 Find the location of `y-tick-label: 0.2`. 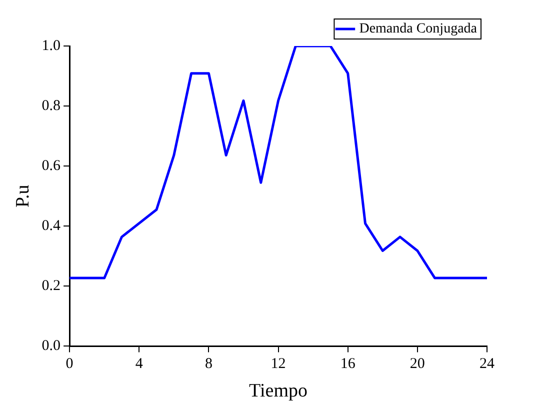

y-tick-label: 0.2 is located at coordinates (51, 286).